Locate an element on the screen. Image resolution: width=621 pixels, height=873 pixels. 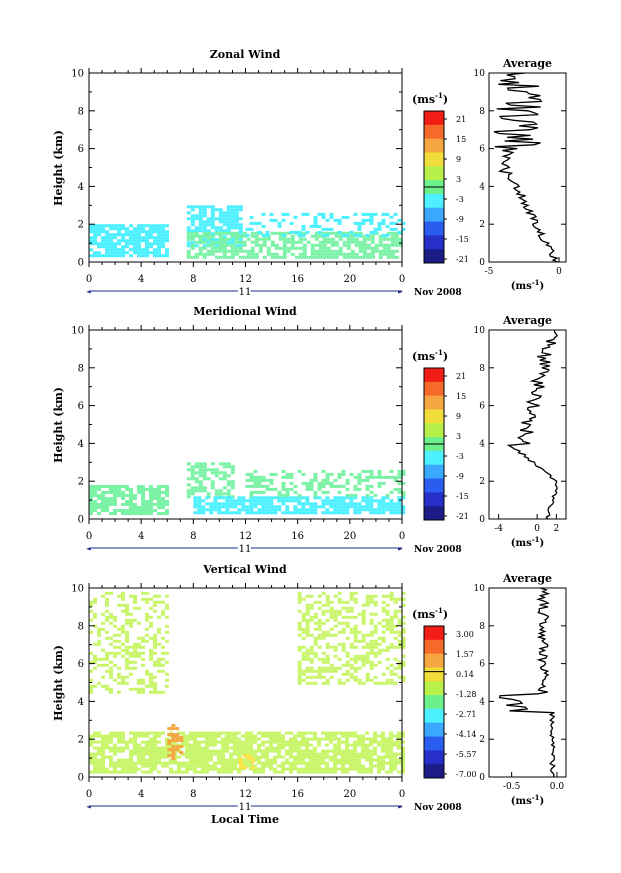
day-arrow-right: ► is located at coordinates (400, 806).